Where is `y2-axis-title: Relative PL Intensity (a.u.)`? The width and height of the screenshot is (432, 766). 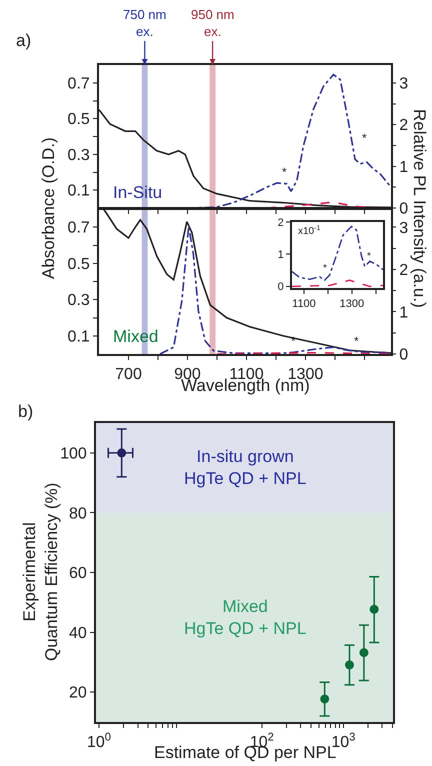
y2-axis-title: Relative PL Intensity (a.u.) is located at coordinates (419, 208).